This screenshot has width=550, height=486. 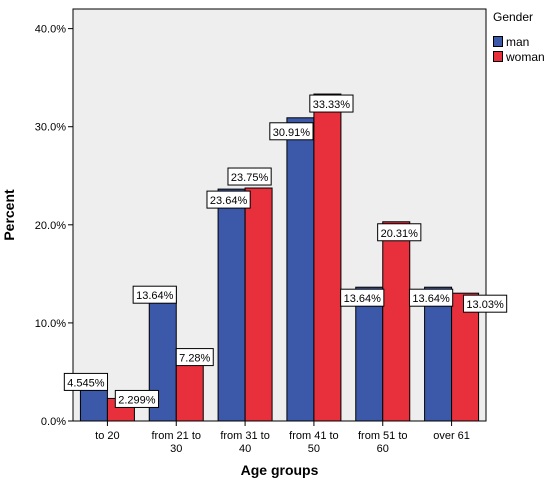 What do you see at coordinates (518, 42) in the screenshot?
I see `legend-label-man: man` at bounding box center [518, 42].